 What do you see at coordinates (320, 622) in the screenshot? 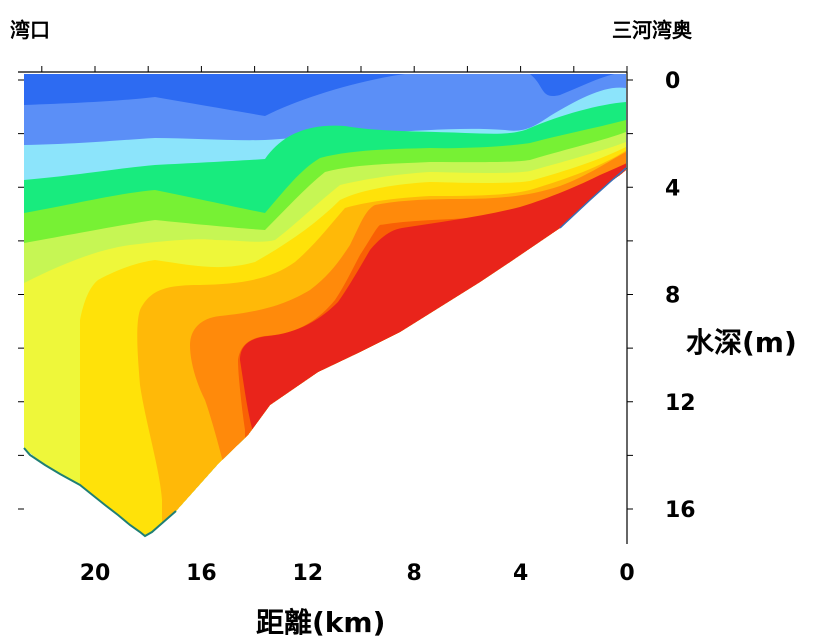
I see `x-axis-title: 距離(km)` at bounding box center [320, 622].